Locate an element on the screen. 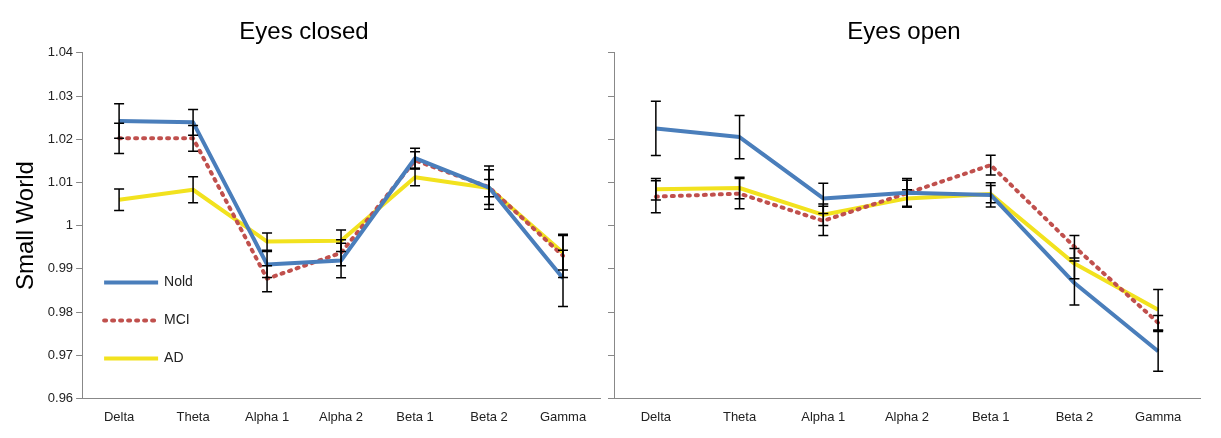 The width and height of the screenshot is (1221, 438). y-tick-label: 0.98 is located at coordinates (60, 311).